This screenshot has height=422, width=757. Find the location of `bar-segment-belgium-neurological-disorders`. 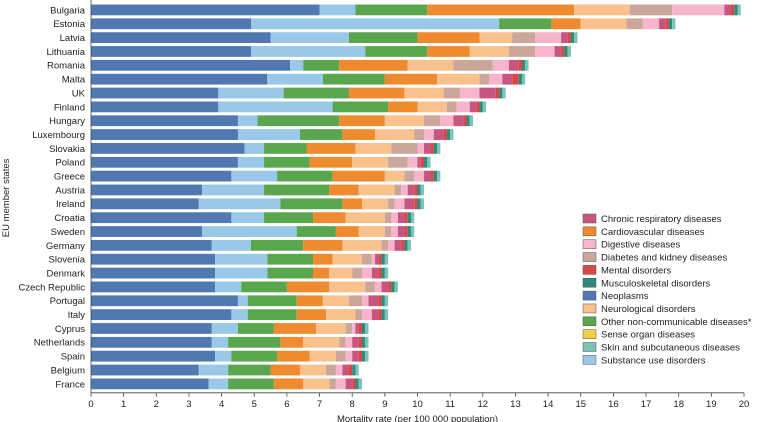

bar-segment-belgium-neurological-disorders is located at coordinates (313, 370).